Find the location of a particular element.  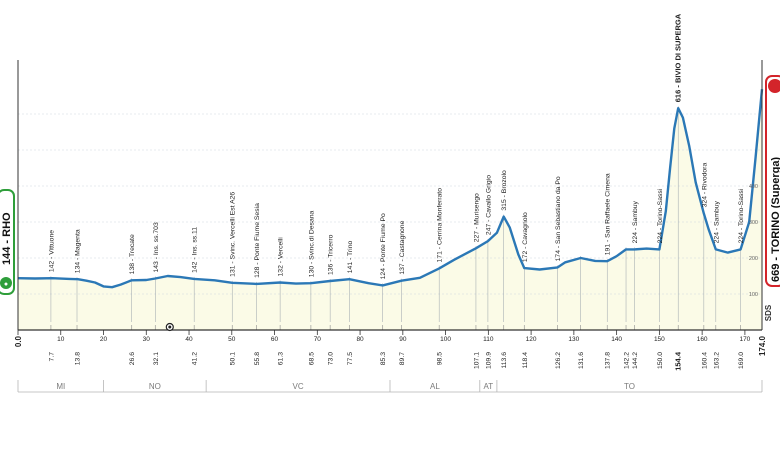

waypoint-km-label: 50.1 is located at coordinates (233, 358).